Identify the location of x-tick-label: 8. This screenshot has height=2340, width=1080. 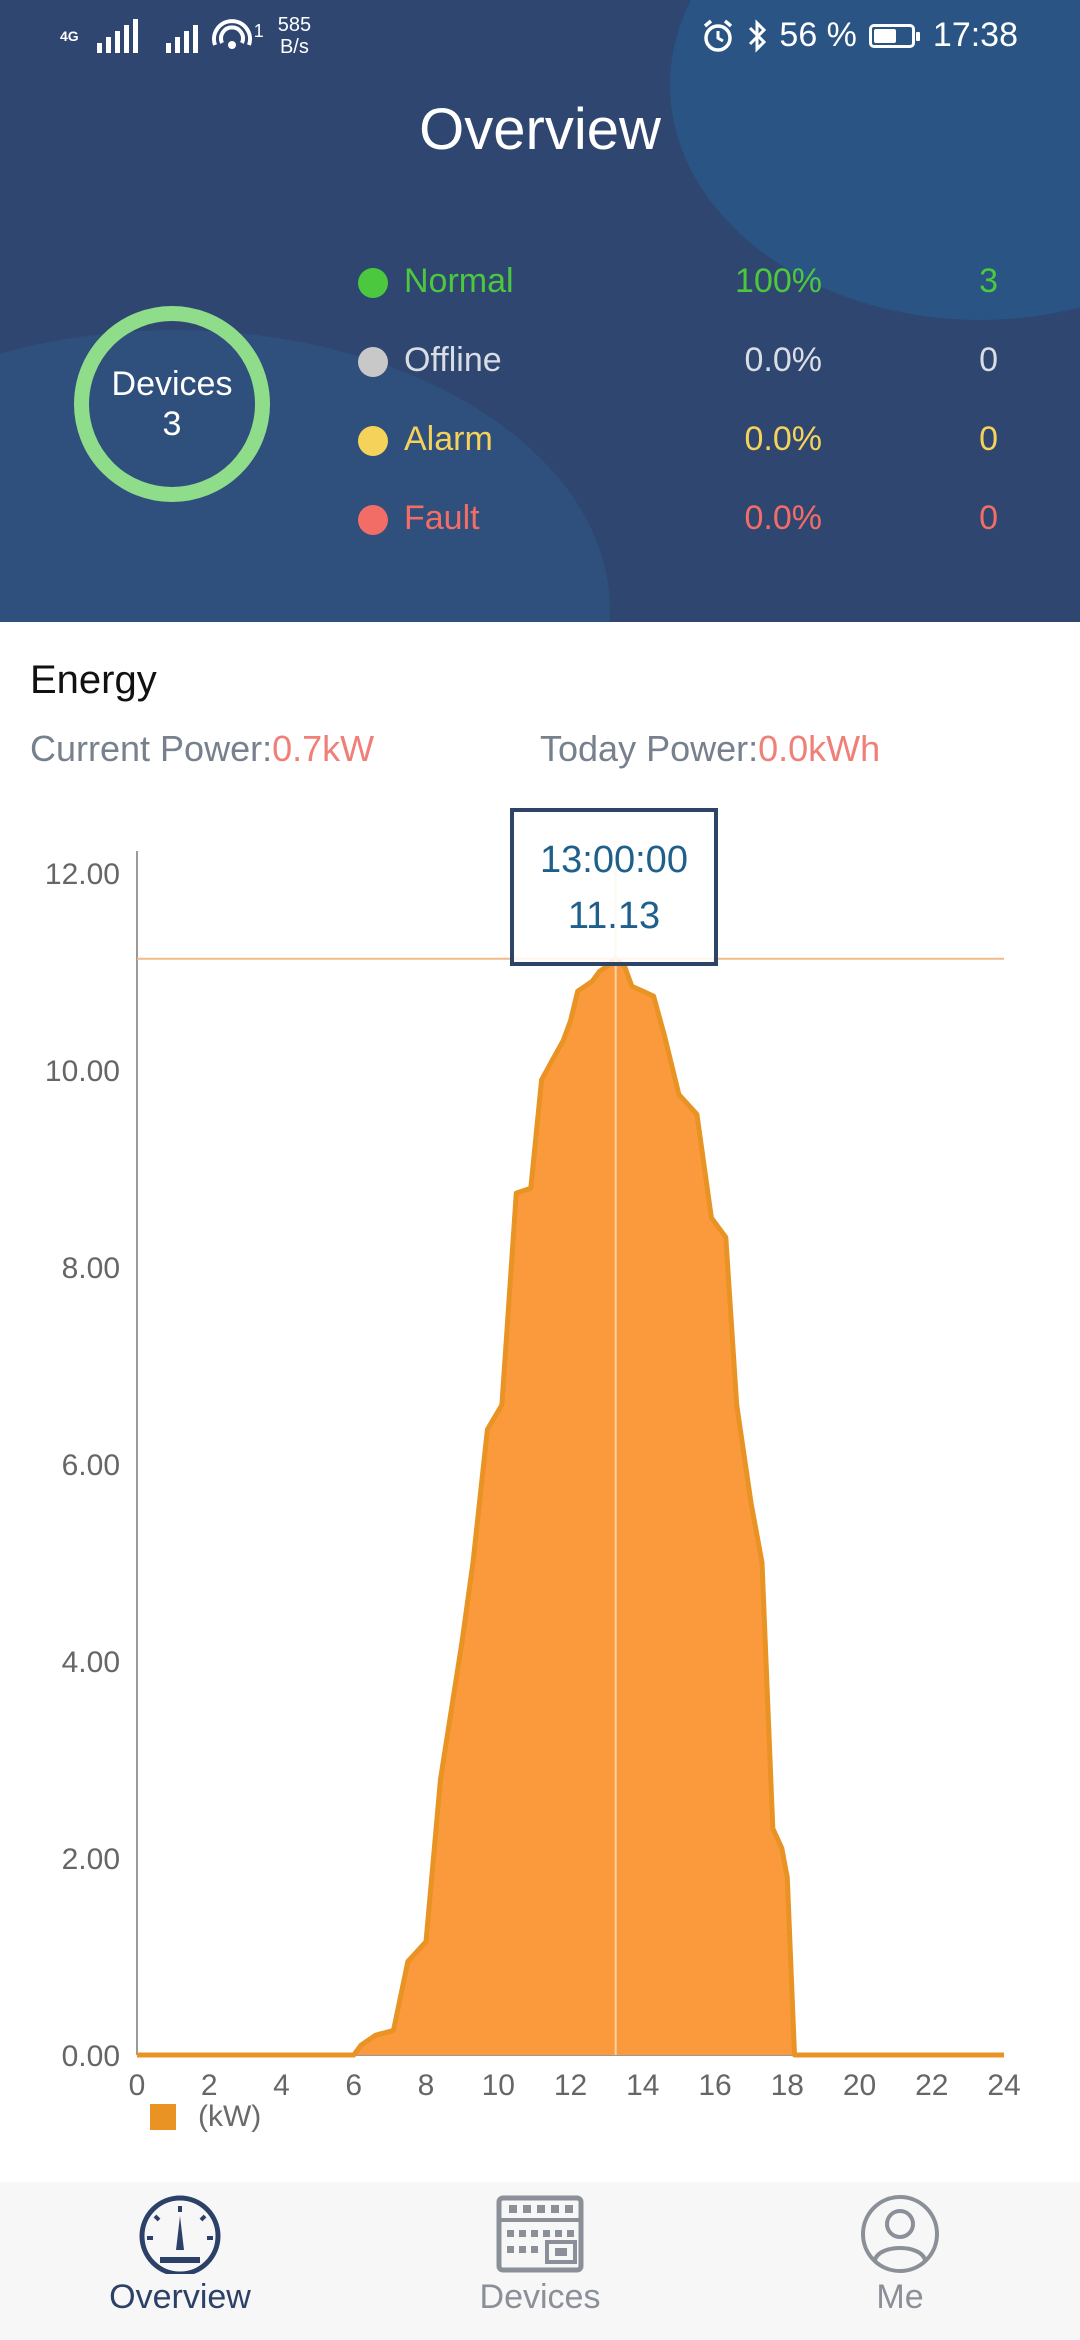
(426, 2085).